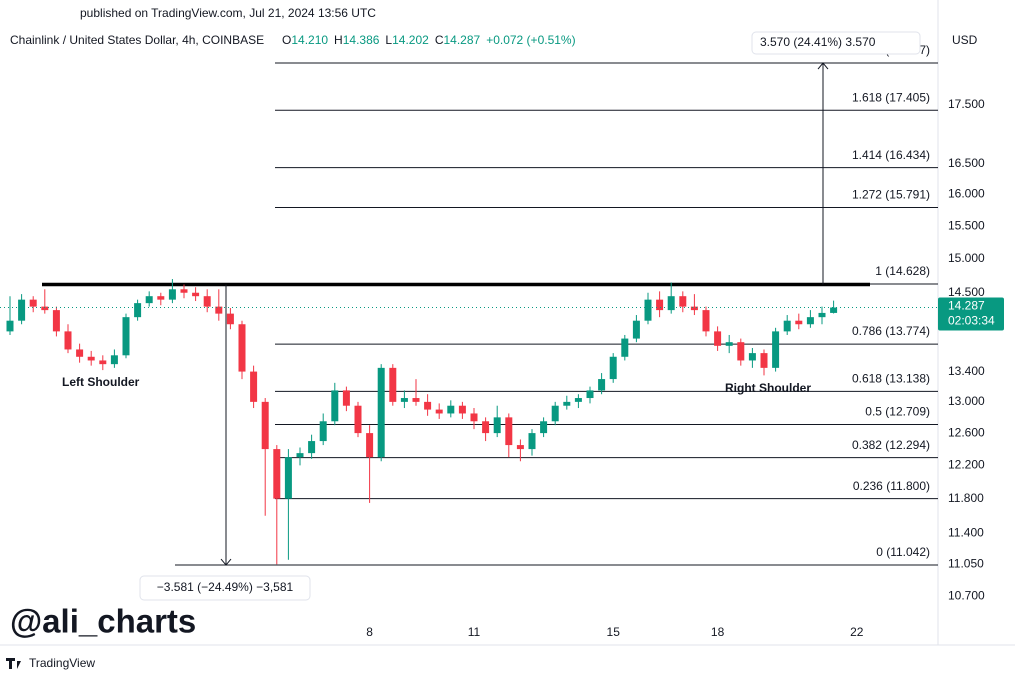  I want to click on y-tick-label: 11.050, so click(966, 563).